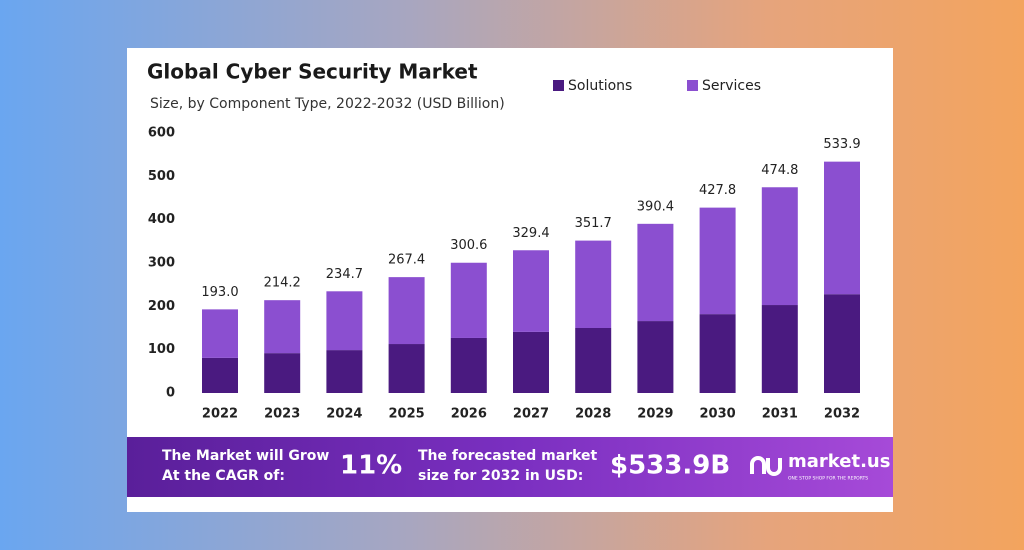 The height and width of the screenshot is (550, 1024). I want to click on banner-text: The forecasted market, so click(508, 456).